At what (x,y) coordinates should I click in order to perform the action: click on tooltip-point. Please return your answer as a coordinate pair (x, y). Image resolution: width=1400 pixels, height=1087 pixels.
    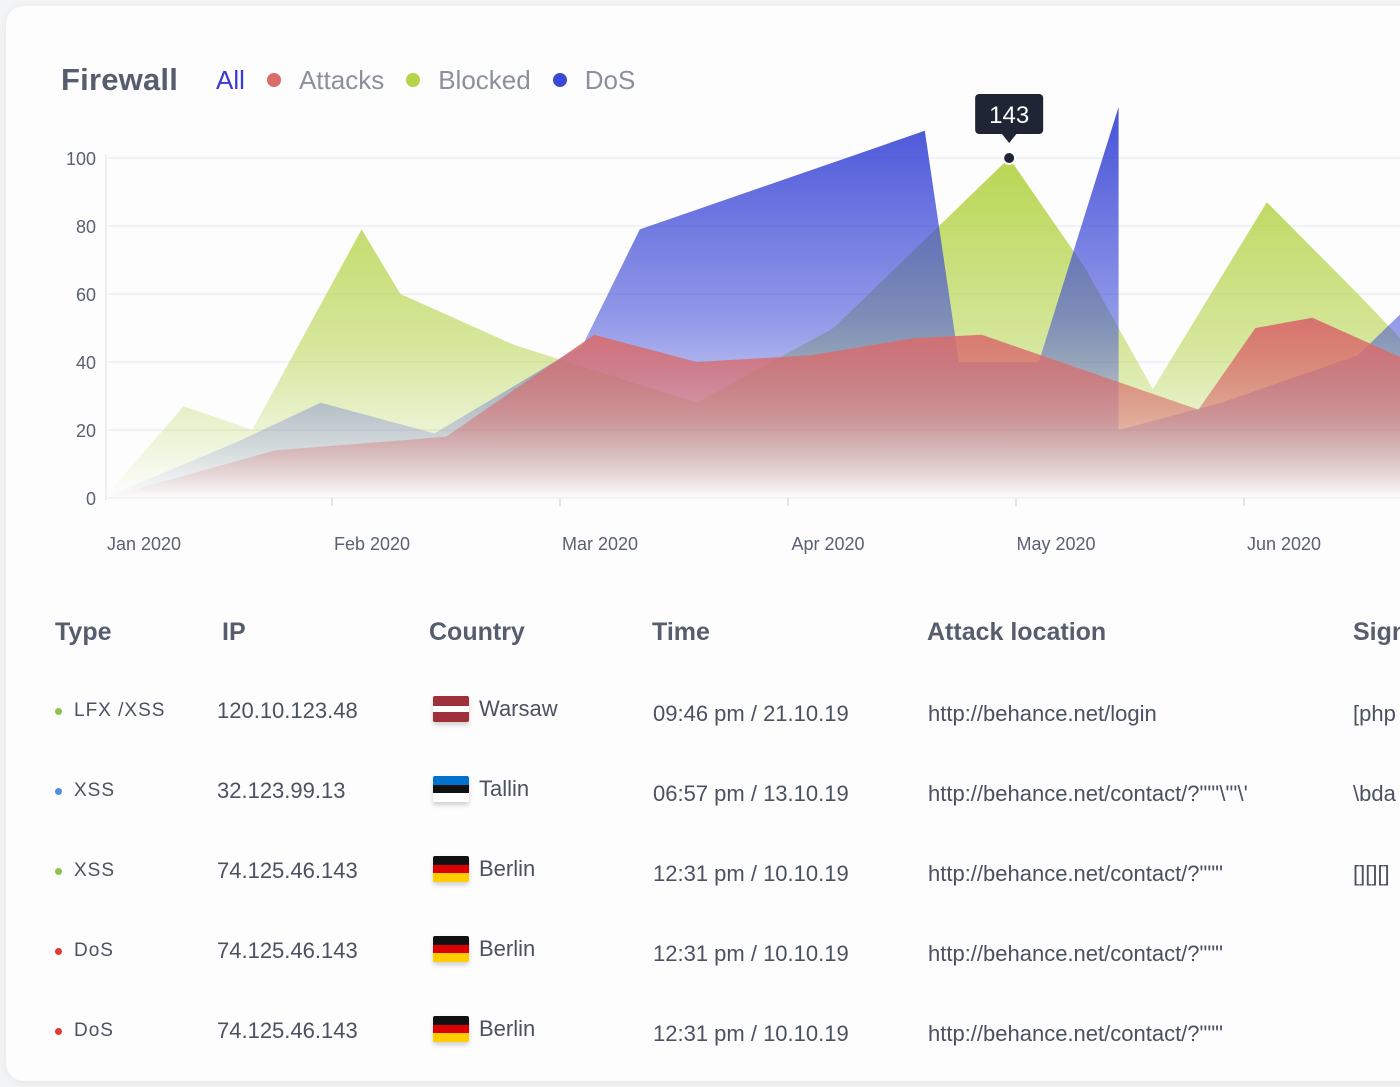
    Looking at the image, I should click on (1009, 158).